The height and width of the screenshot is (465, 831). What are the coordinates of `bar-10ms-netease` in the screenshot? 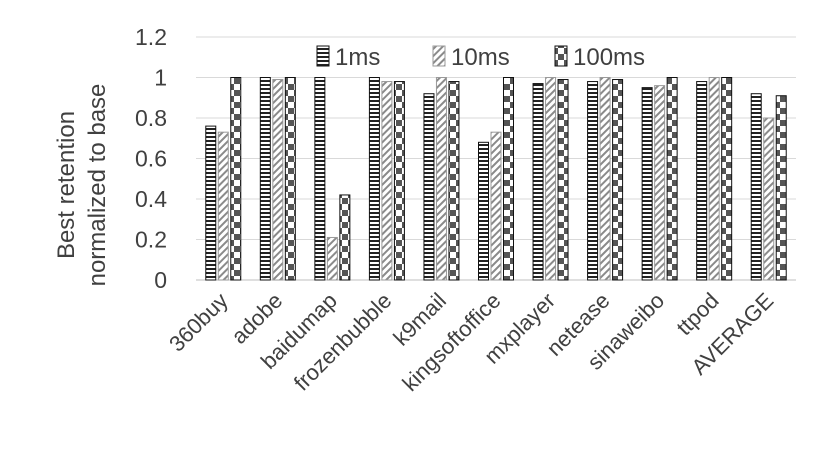 It's located at (605, 179).